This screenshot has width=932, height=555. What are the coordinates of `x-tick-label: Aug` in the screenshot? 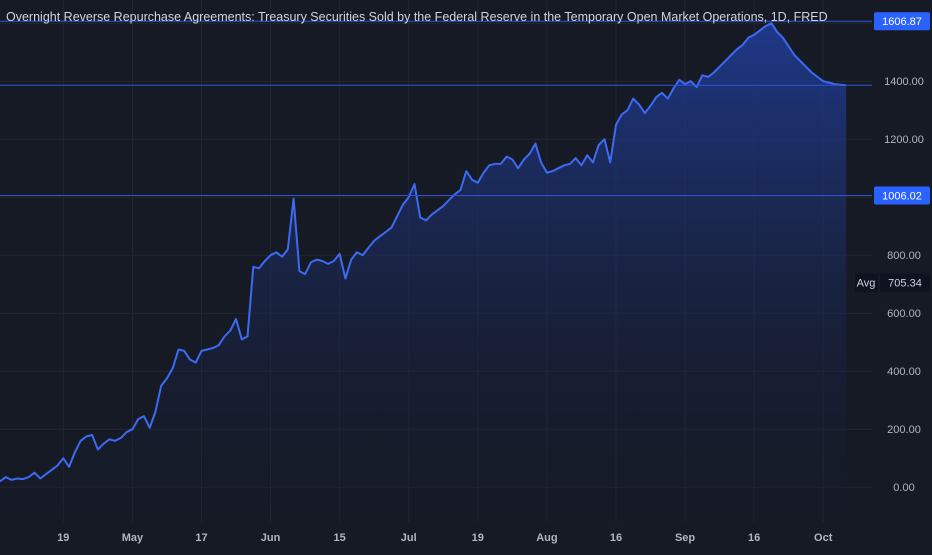 It's located at (546, 538).